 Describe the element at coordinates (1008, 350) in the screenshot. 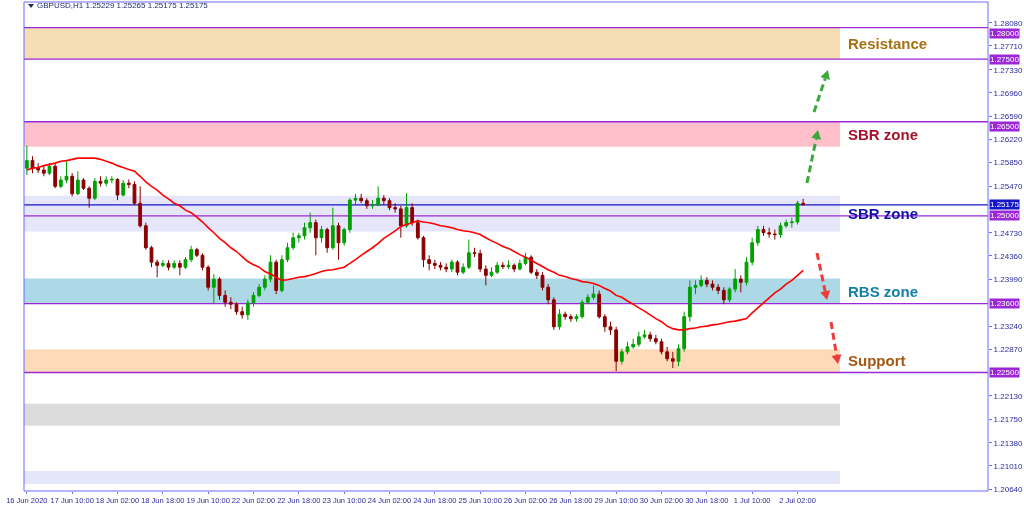

I see `y-tick-label: 1.22870` at that location.